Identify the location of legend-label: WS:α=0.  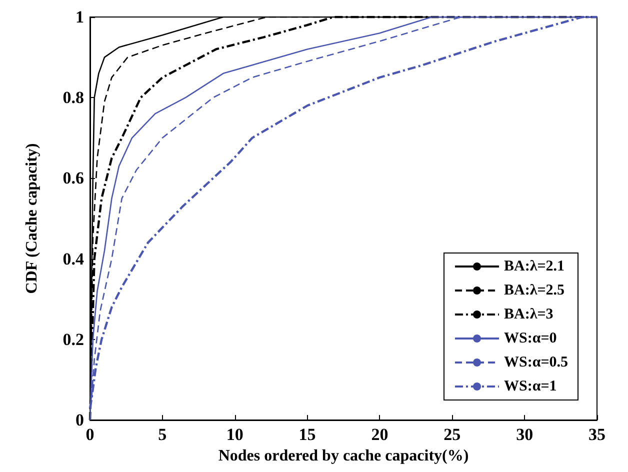
(530, 338).